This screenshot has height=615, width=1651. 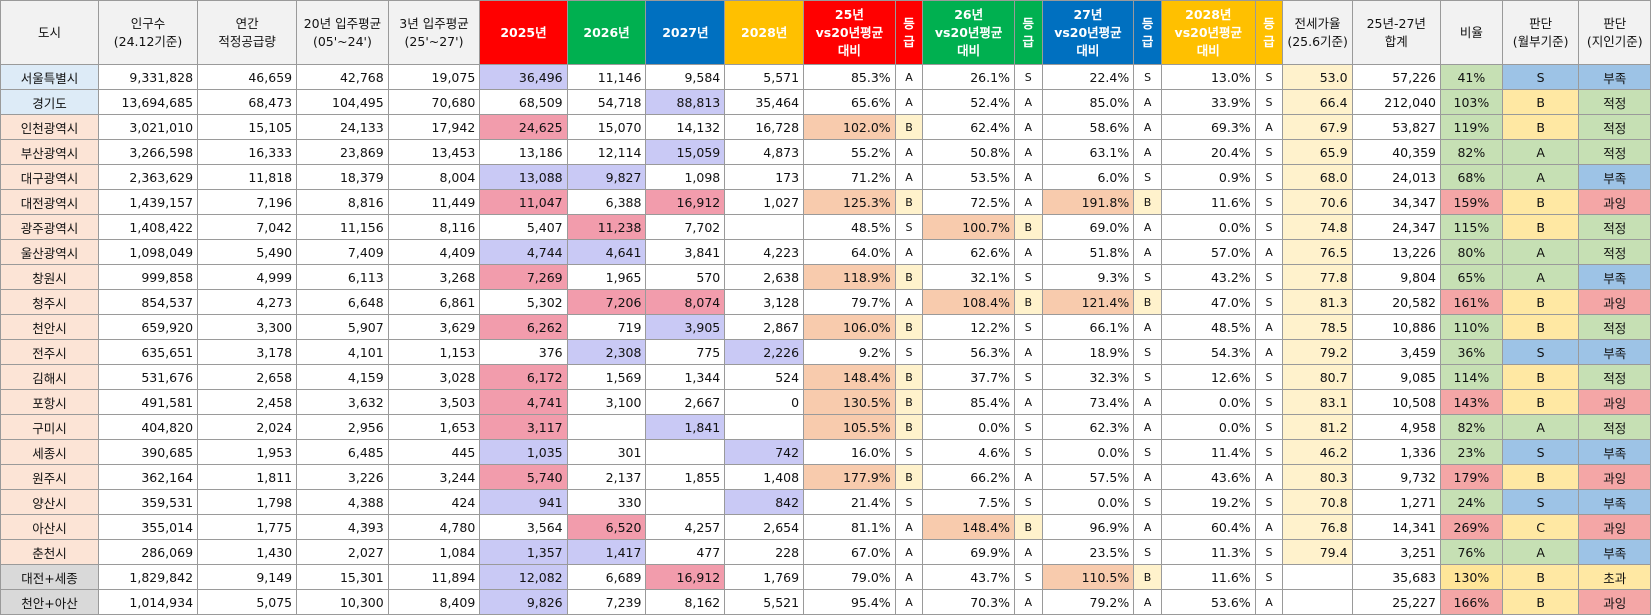 What do you see at coordinates (849, 552) in the screenshot?
I see `cell-vs2025: 67.0%` at bounding box center [849, 552].